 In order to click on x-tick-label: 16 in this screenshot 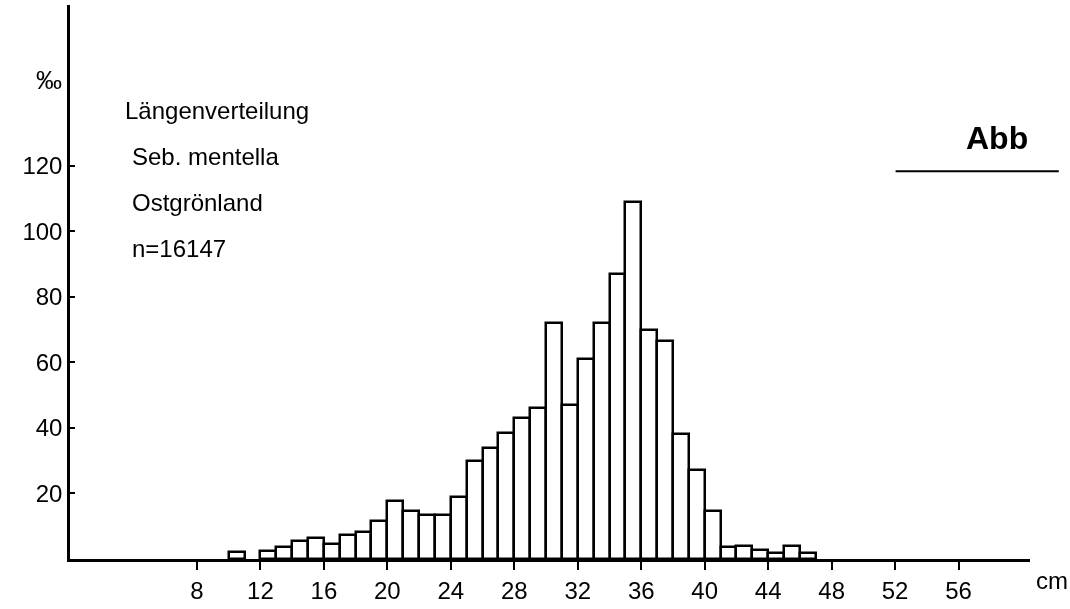, I will do `click(324, 590)`.